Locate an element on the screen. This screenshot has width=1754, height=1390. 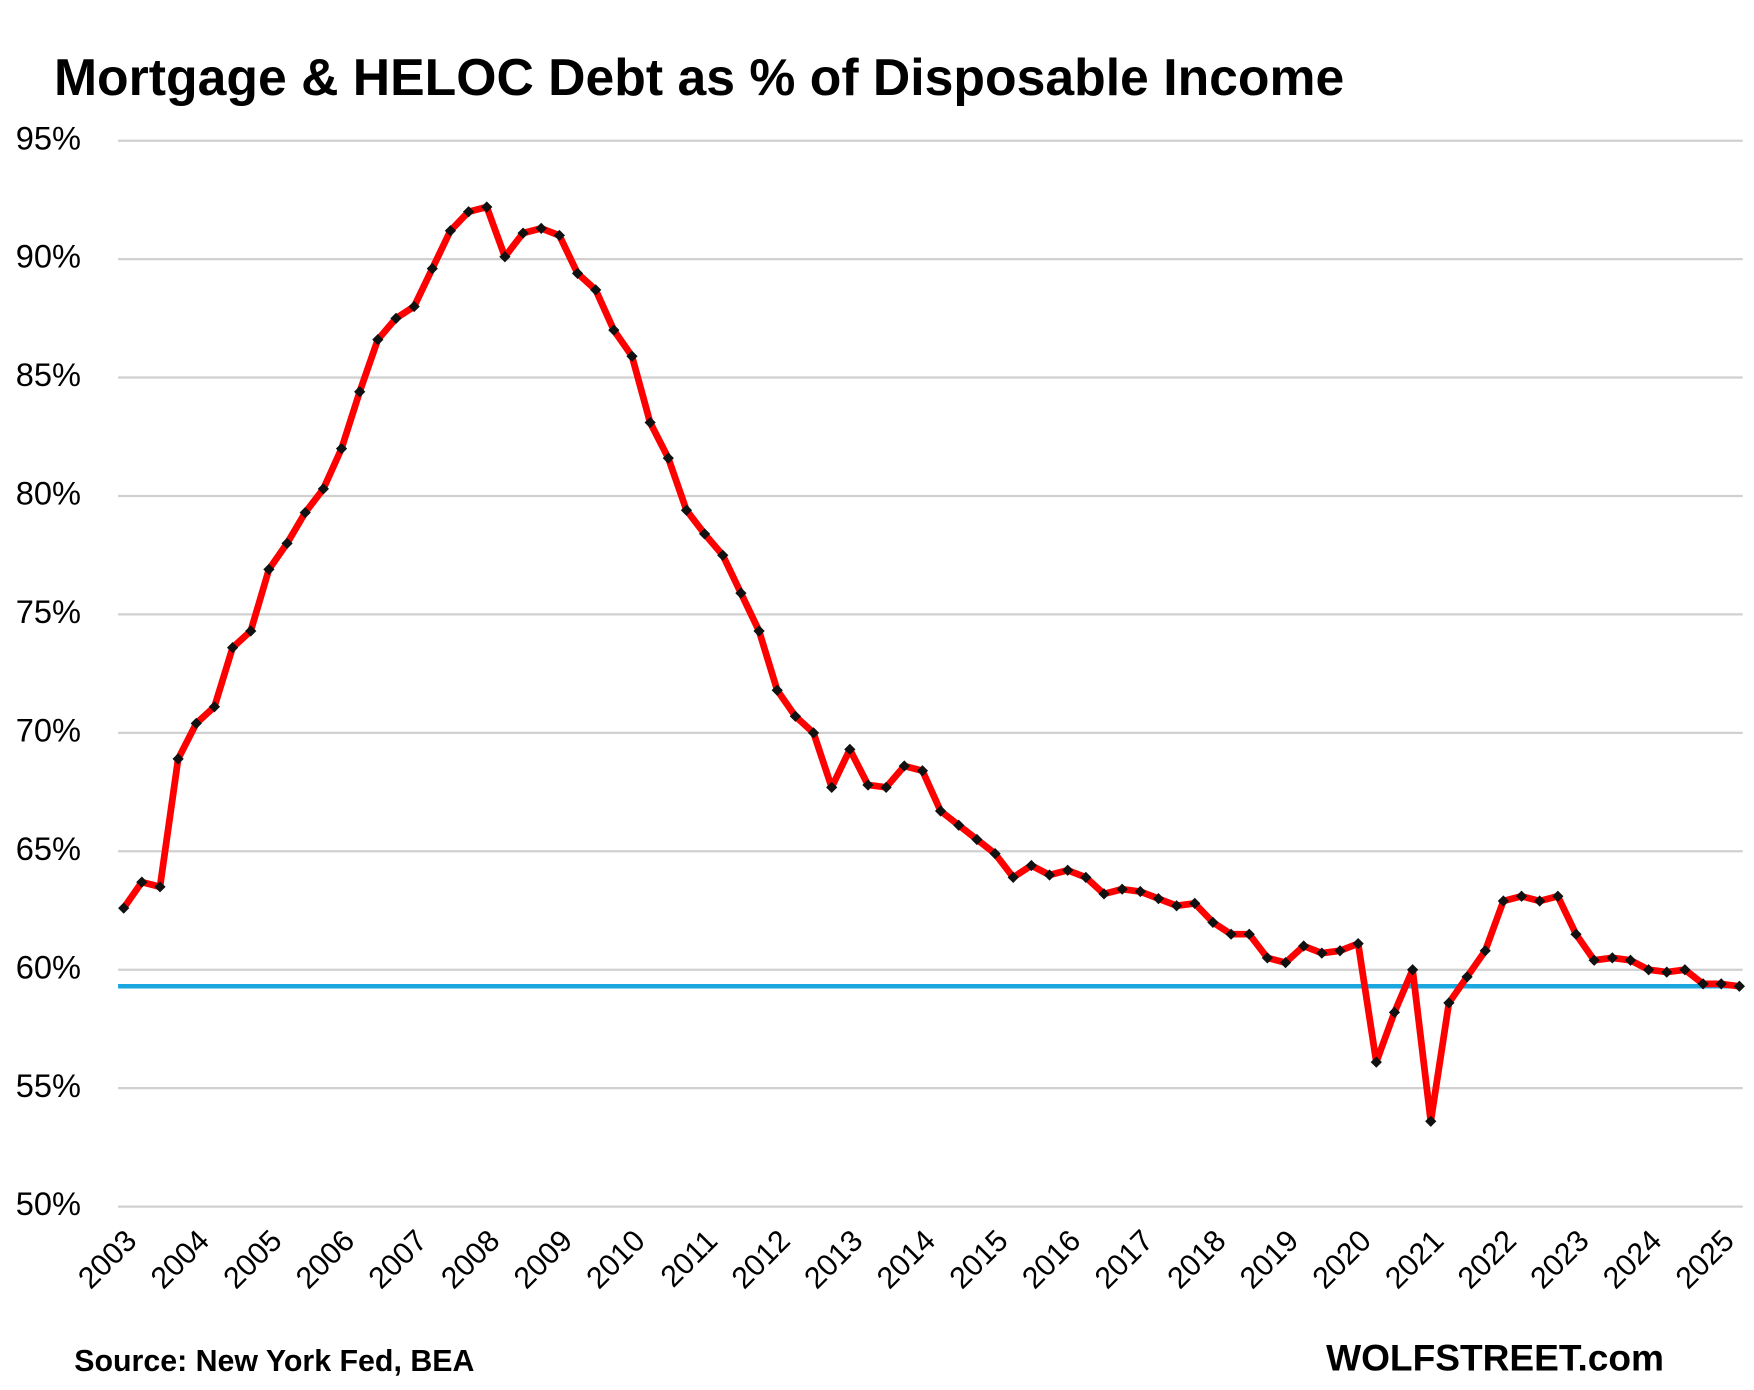
y-tick-label: 55% is located at coordinates (48, 1085).